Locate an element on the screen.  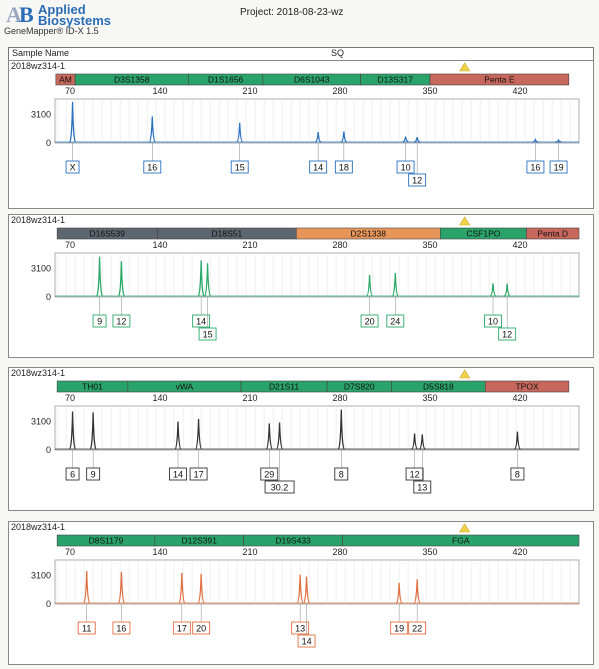
allele-label: 24 is located at coordinates (395, 322).